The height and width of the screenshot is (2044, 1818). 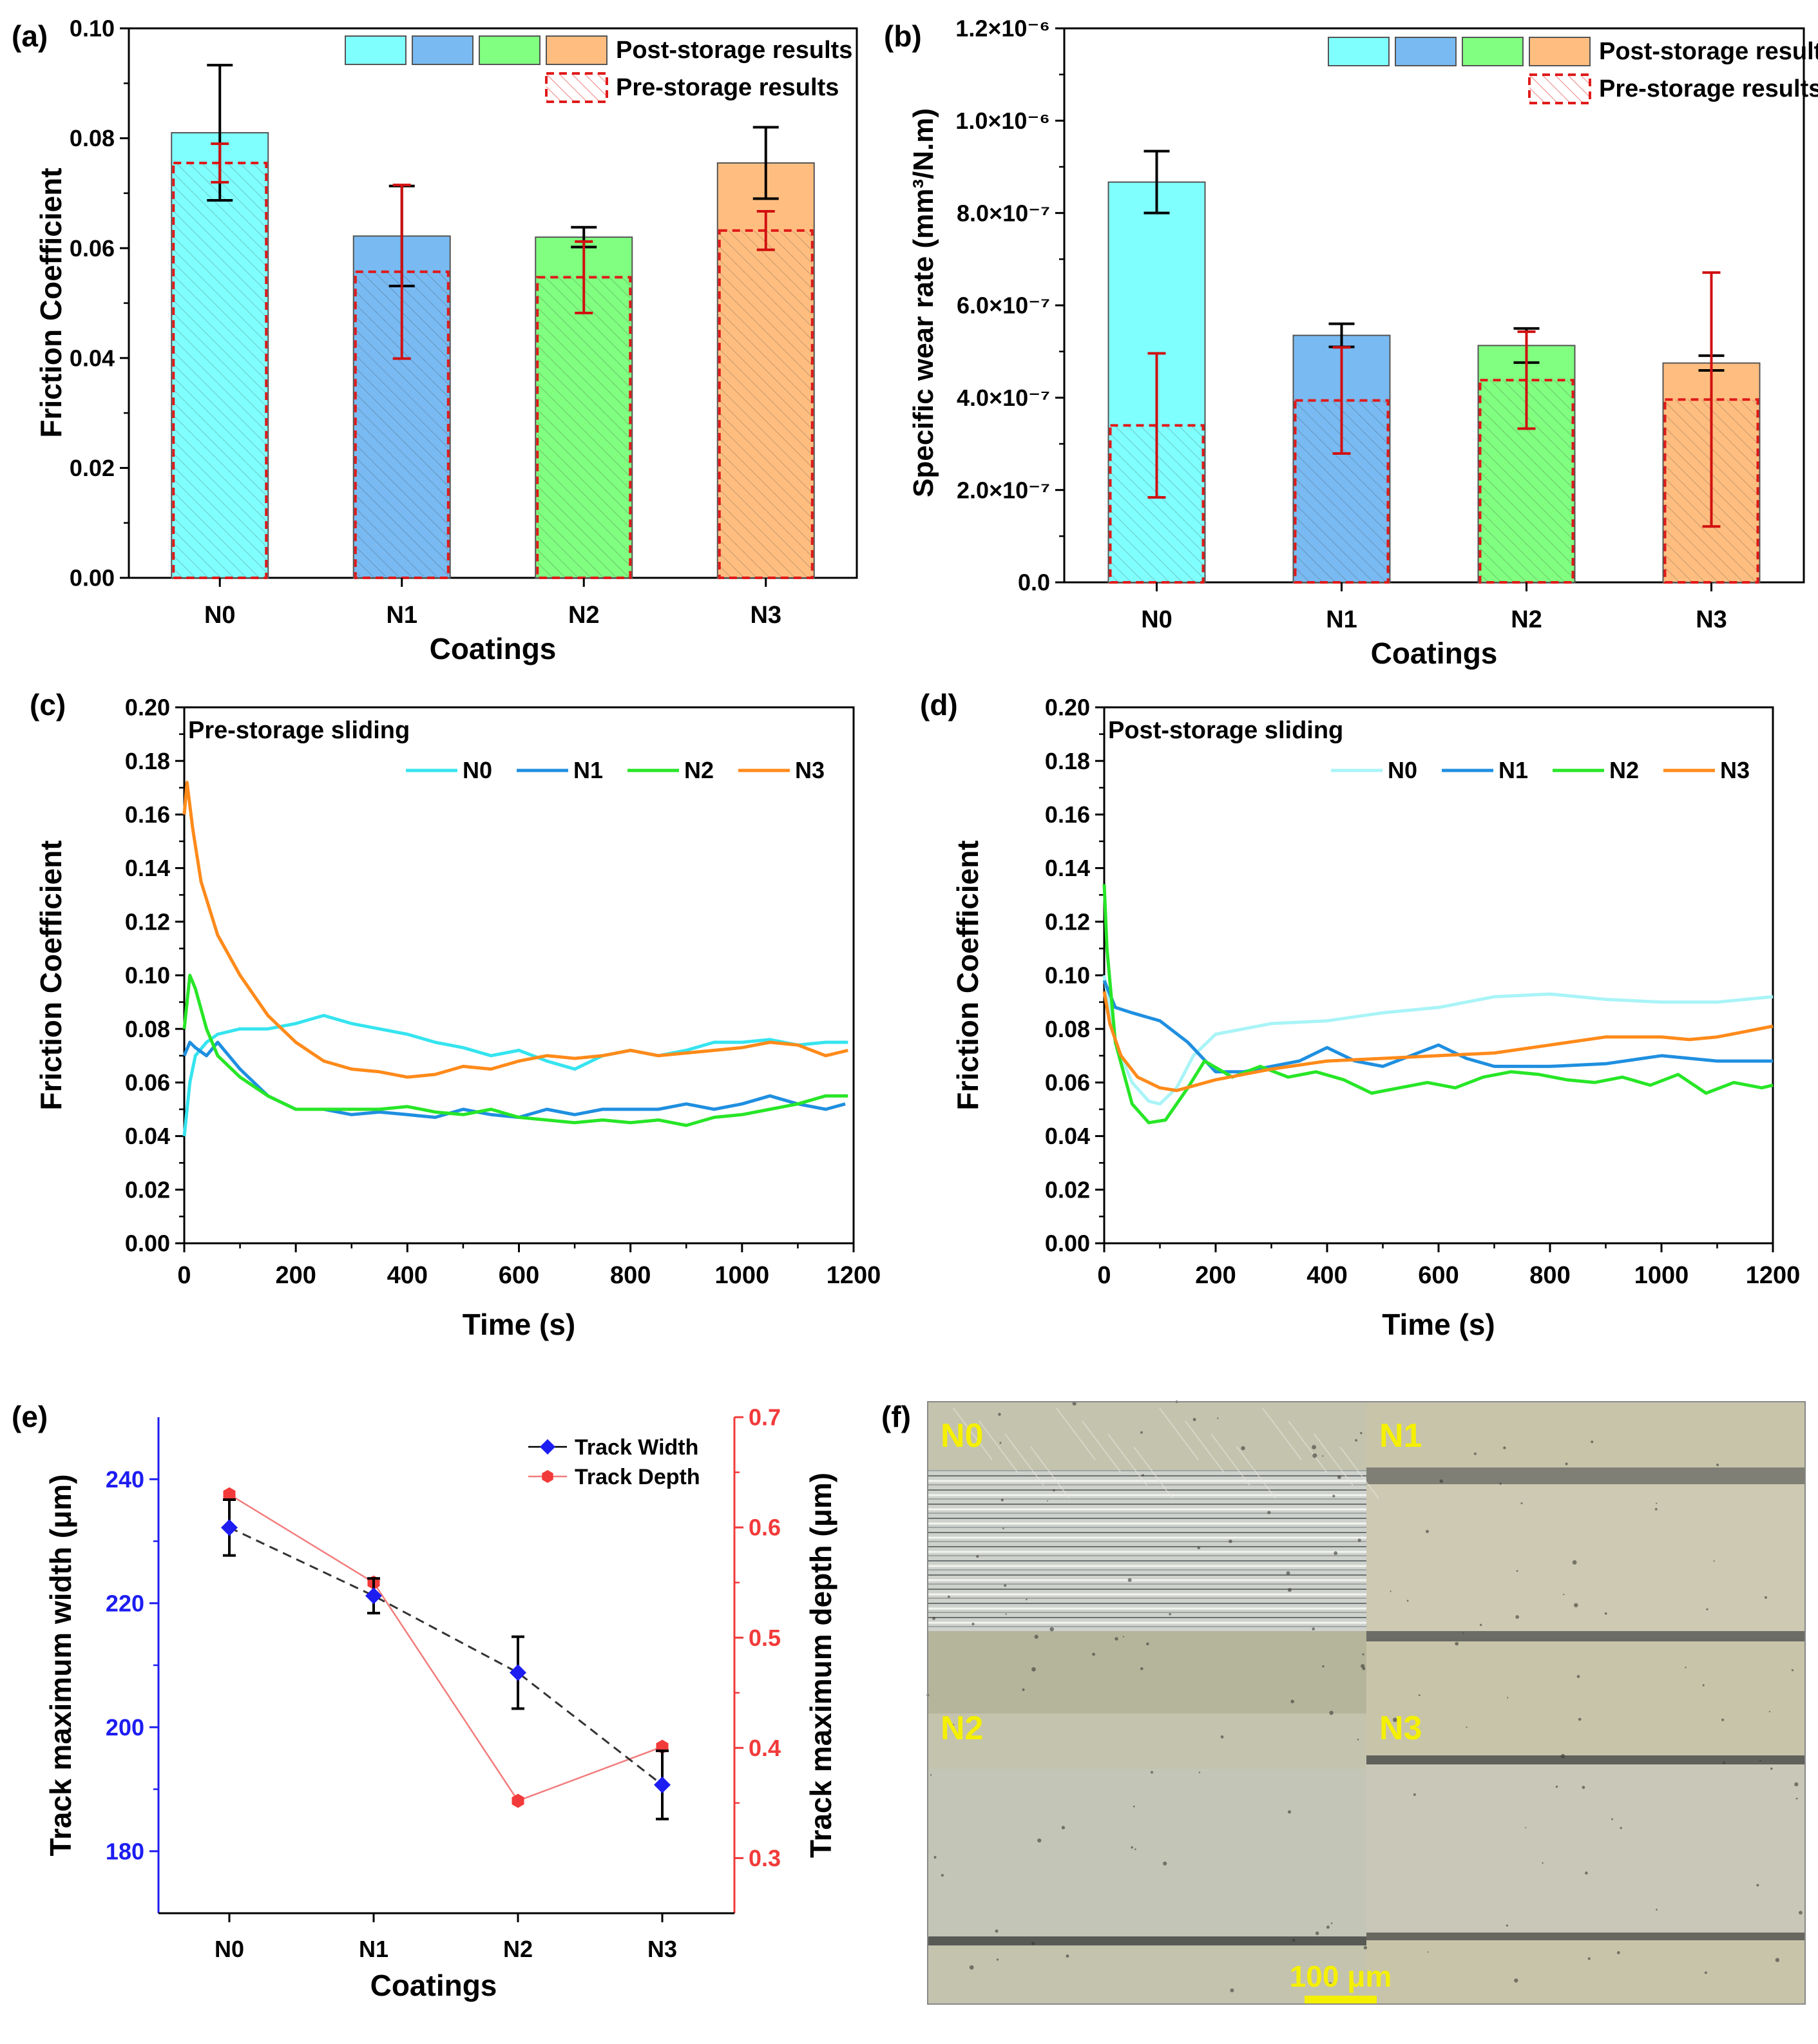 I want to click on scale-bar, so click(x=1341, y=2000).